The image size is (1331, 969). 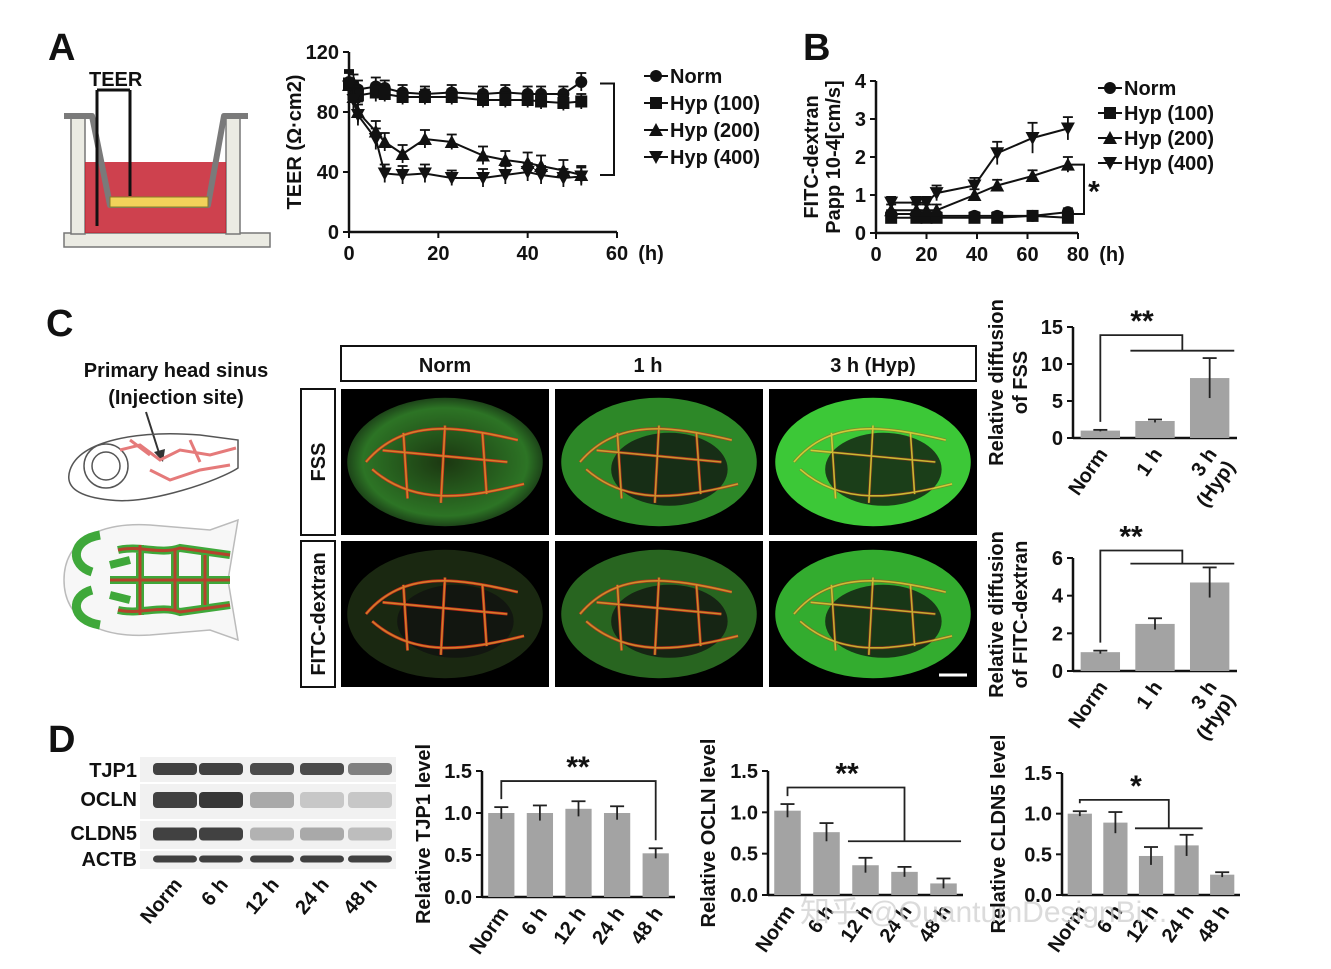 I want to click on western-blot: TJP1 OCLN CLDN5 ACTB Norm 6 h 12 h 24 h 48 h, so click(x=233, y=842).